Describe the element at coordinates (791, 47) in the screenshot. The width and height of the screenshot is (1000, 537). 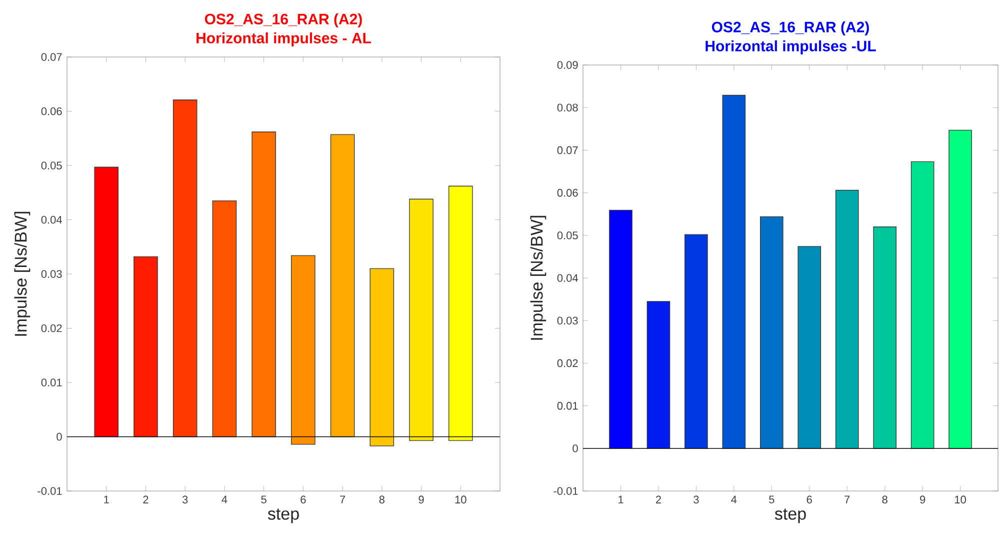
I see `chart-subtitle: Horizontal impulses -UL` at that location.